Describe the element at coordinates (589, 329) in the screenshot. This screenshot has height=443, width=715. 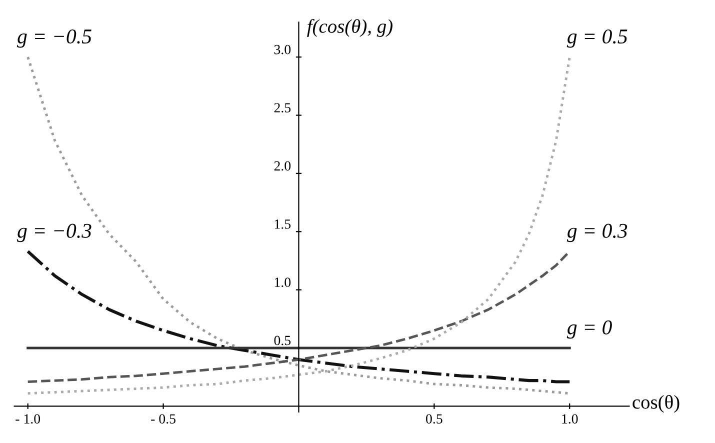
I see `series-label: g = 0` at that location.